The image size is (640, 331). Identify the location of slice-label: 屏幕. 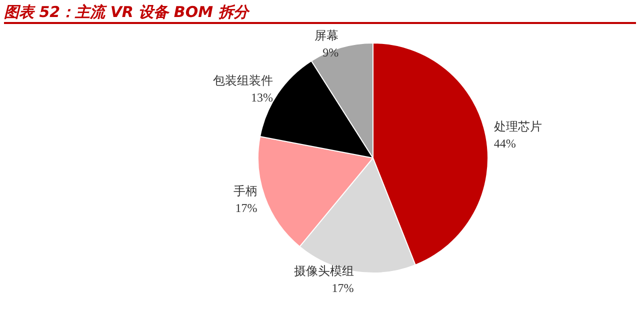
(326, 35).